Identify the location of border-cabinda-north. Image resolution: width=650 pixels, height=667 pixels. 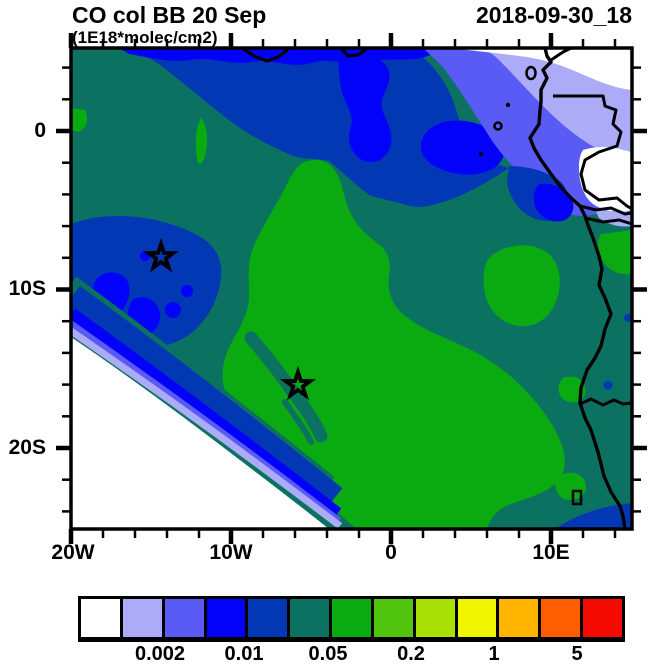
(605, 210).